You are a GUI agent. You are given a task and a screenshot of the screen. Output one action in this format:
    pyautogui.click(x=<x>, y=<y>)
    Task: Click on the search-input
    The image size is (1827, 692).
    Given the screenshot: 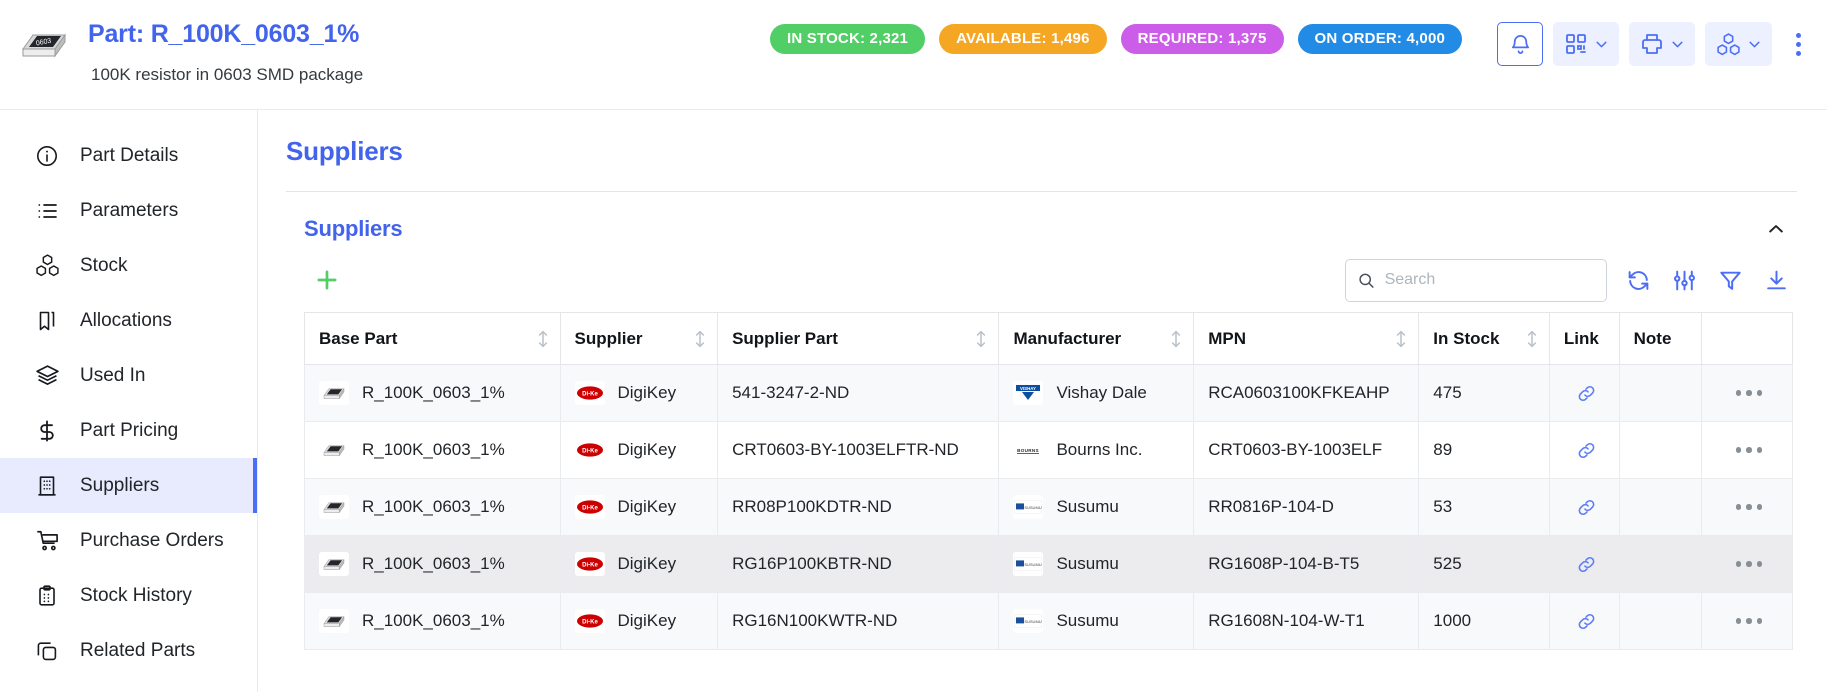 What is the action you would take?
    pyautogui.click(x=1489, y=280)
    